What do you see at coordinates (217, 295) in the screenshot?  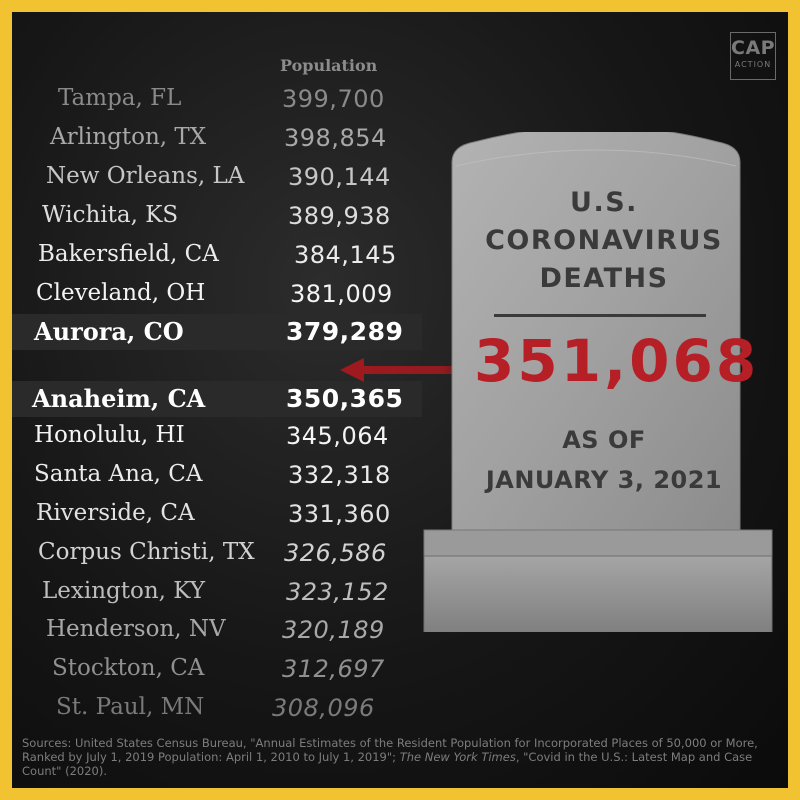 I see `city-row: Cleveland, OH 381,009` at bounding box center [217, 295].